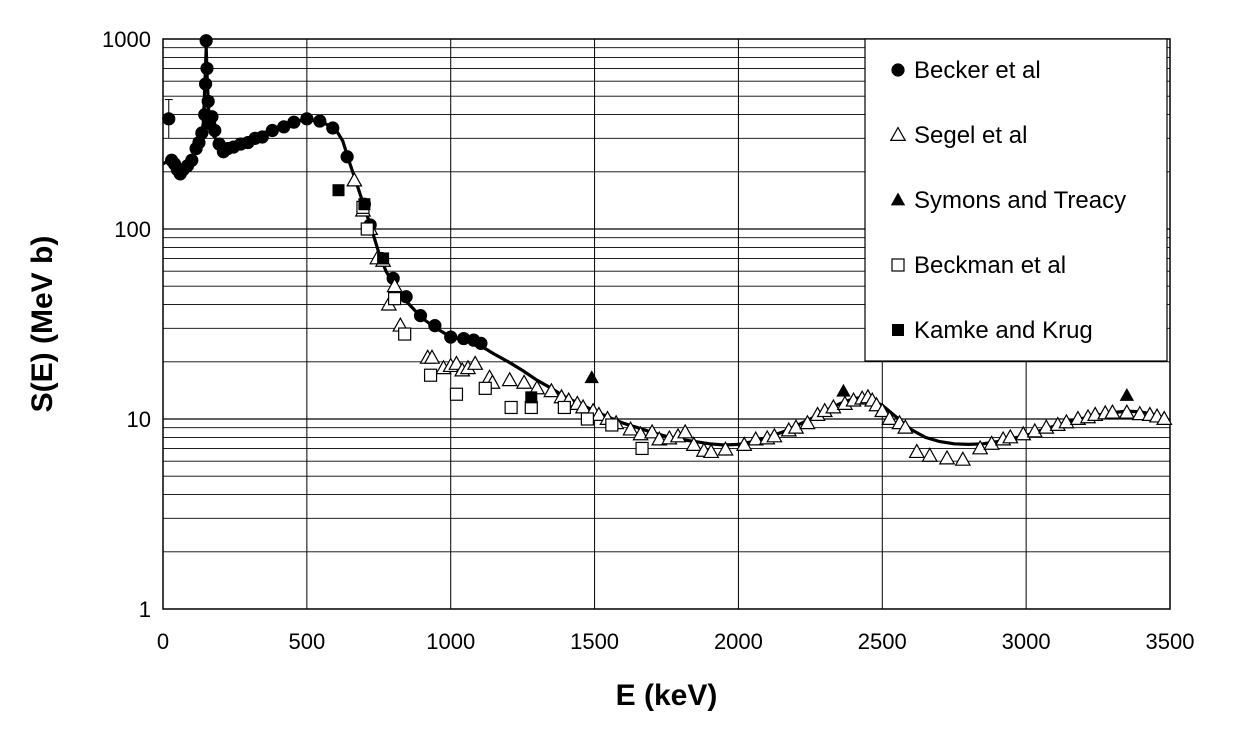  Describe the element at coordinates (139, 419) in the screenshot. I see `y-tick-label: 10` at that location.